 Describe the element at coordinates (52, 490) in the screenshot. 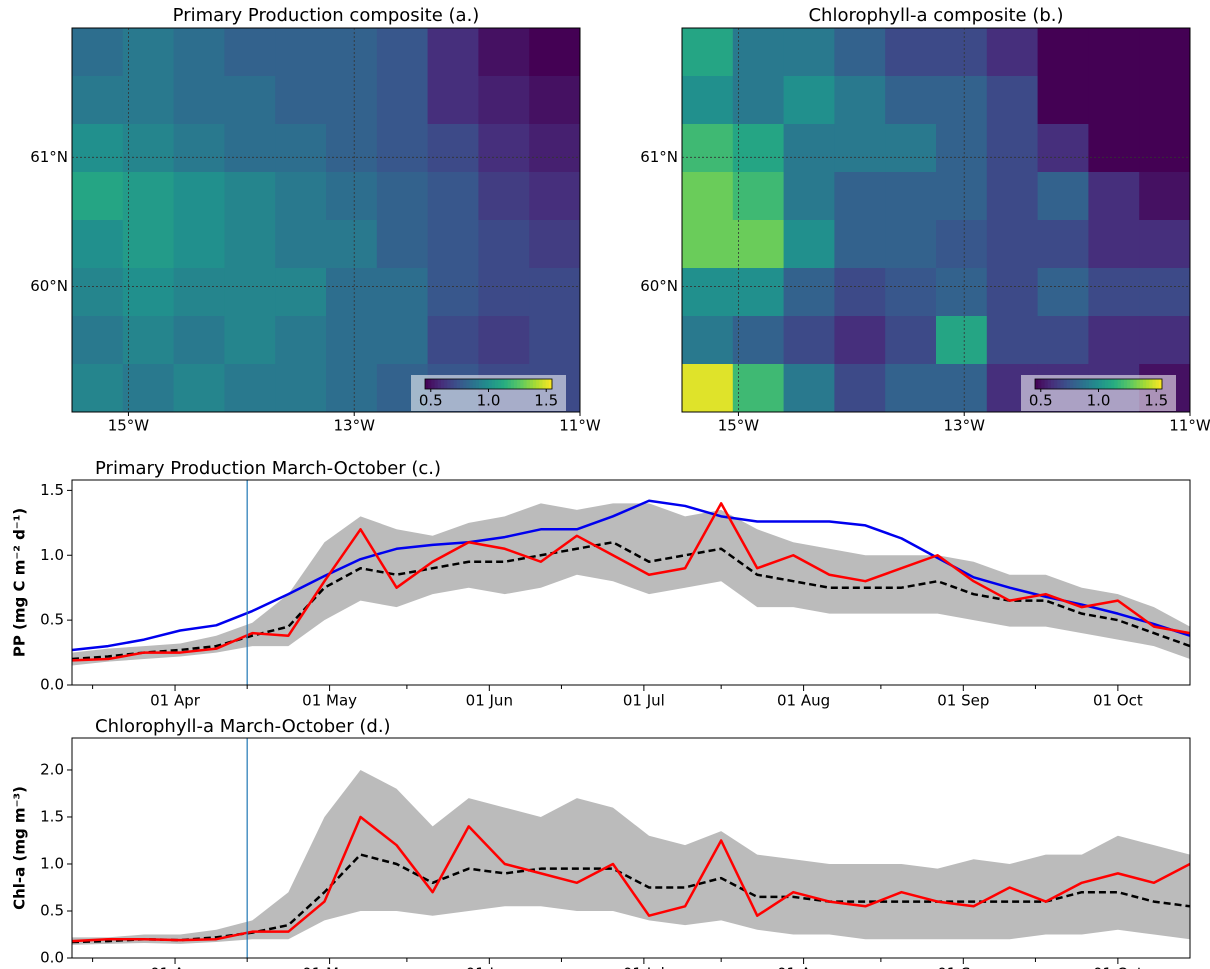

I see `y-tick-label: 1.5` at that location.